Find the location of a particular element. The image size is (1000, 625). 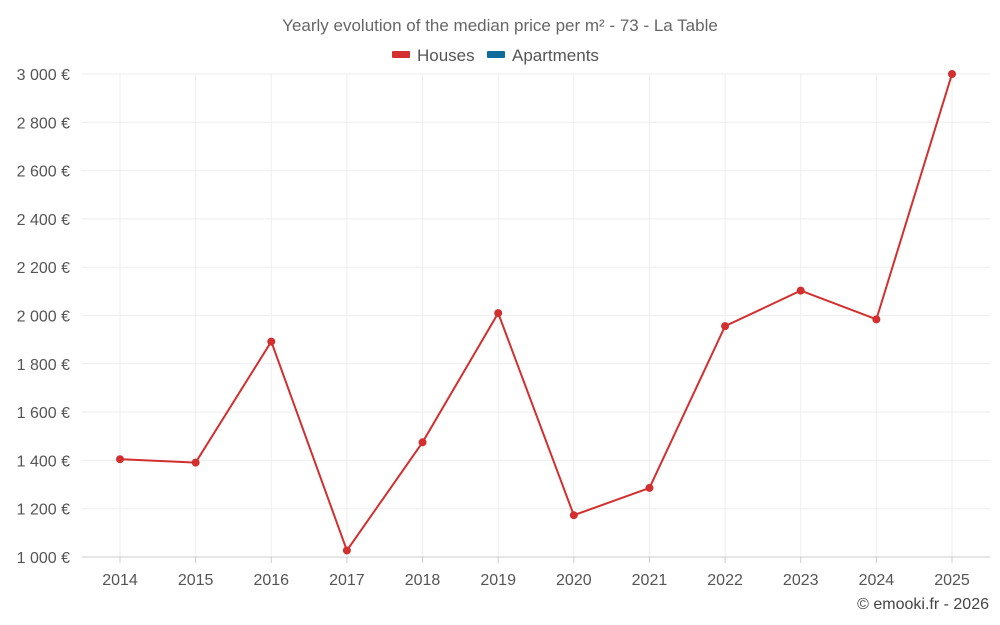

legend-item-apartments: Apartments is located at coordinates (543, 55).